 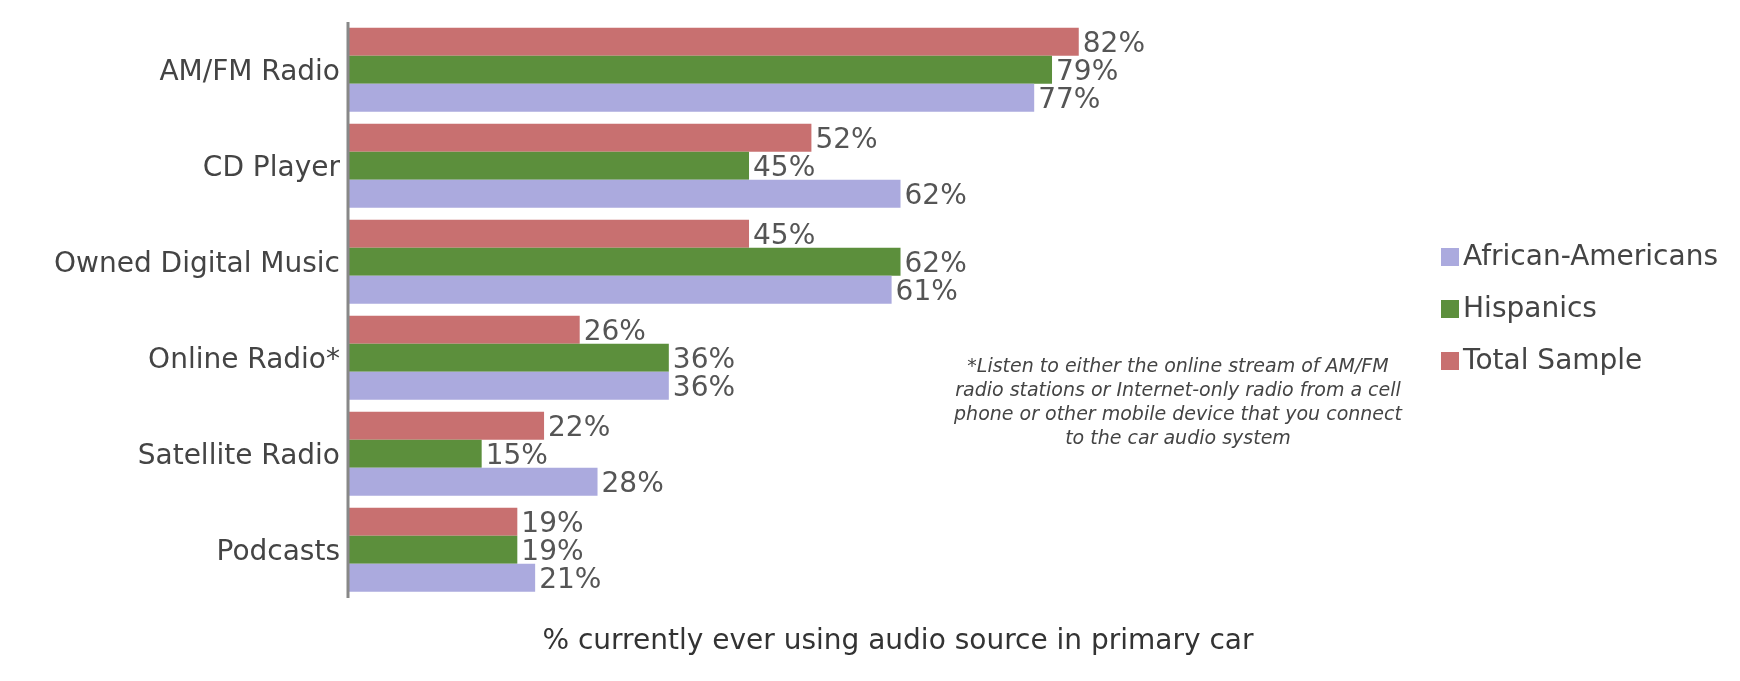 What do you see at coordinates (249, 70) in the screenshot?
I see `y-tick-label: AM/FM Radio` at bounding box center [249, 70].